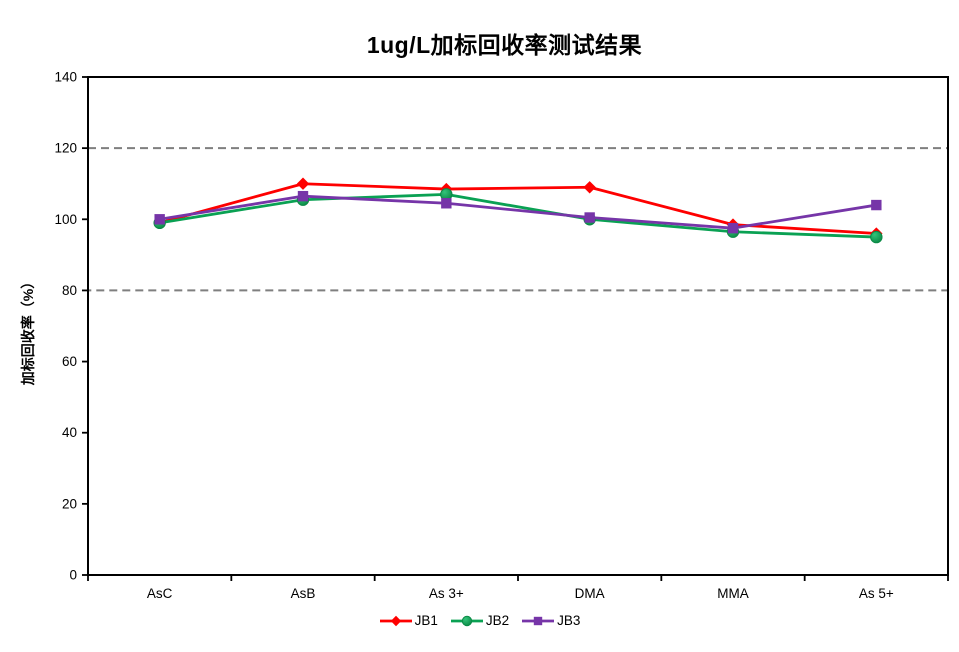 This screenshot has width=959, height=652. I want to click on x-category-label-mma: MMA, so click(733, 593).